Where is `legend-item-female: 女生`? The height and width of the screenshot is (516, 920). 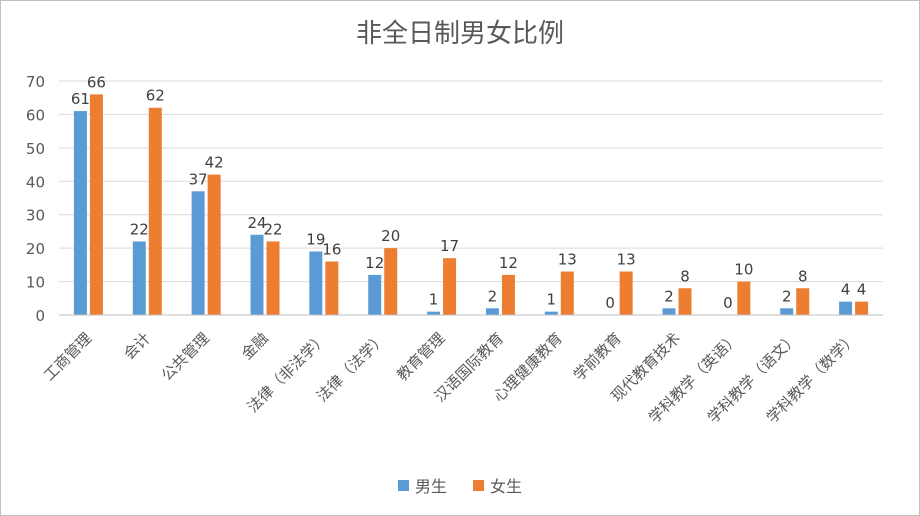
legend-item-female: 女生 is located at coordinates (497, 485).